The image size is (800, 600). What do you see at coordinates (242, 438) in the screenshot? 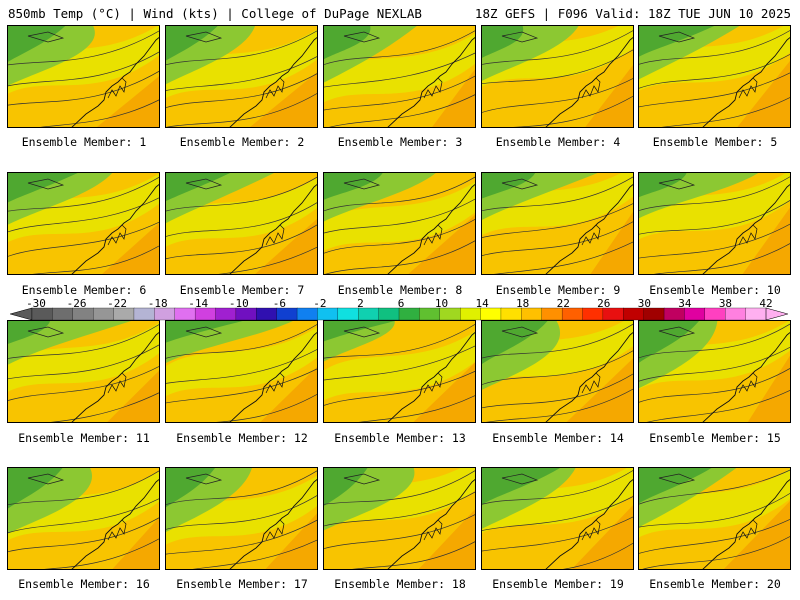
I see `panel-label: Ensemble Member: 12` at bounding box center [242, 438].